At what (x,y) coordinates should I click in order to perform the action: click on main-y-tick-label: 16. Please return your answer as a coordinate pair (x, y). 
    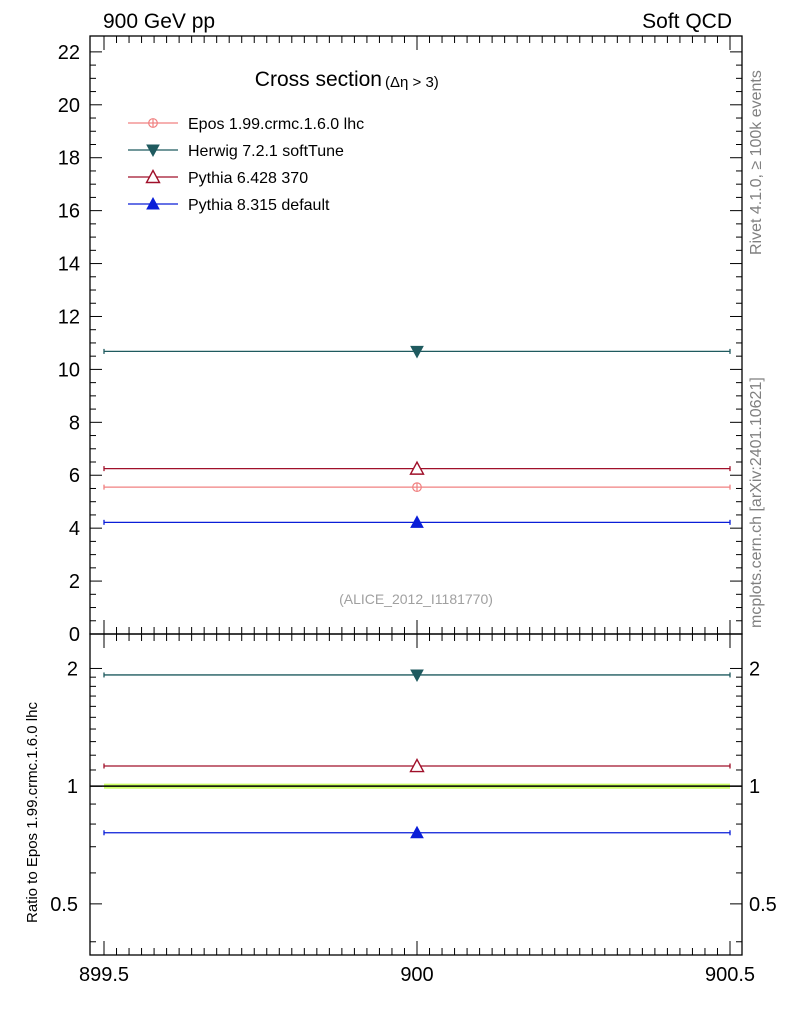
    Looking at the image, I should click on (69, 212).